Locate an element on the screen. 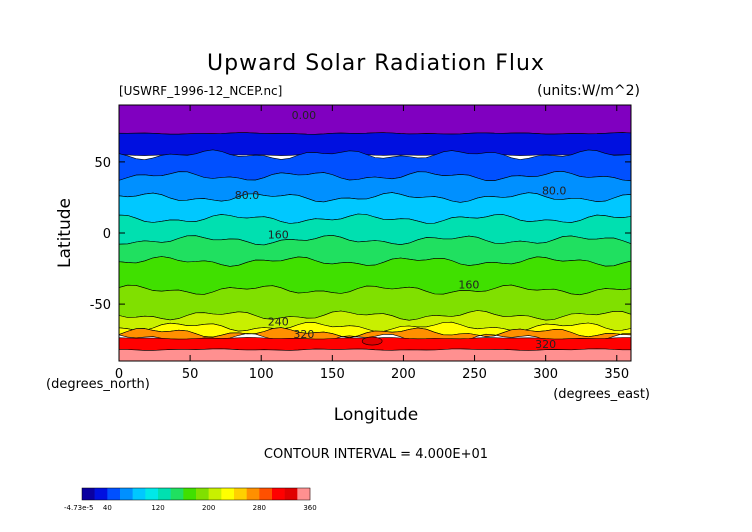 This screenshot has width=752, height=532. x-axis-label: Longitude is located at coordinates (376, 415).